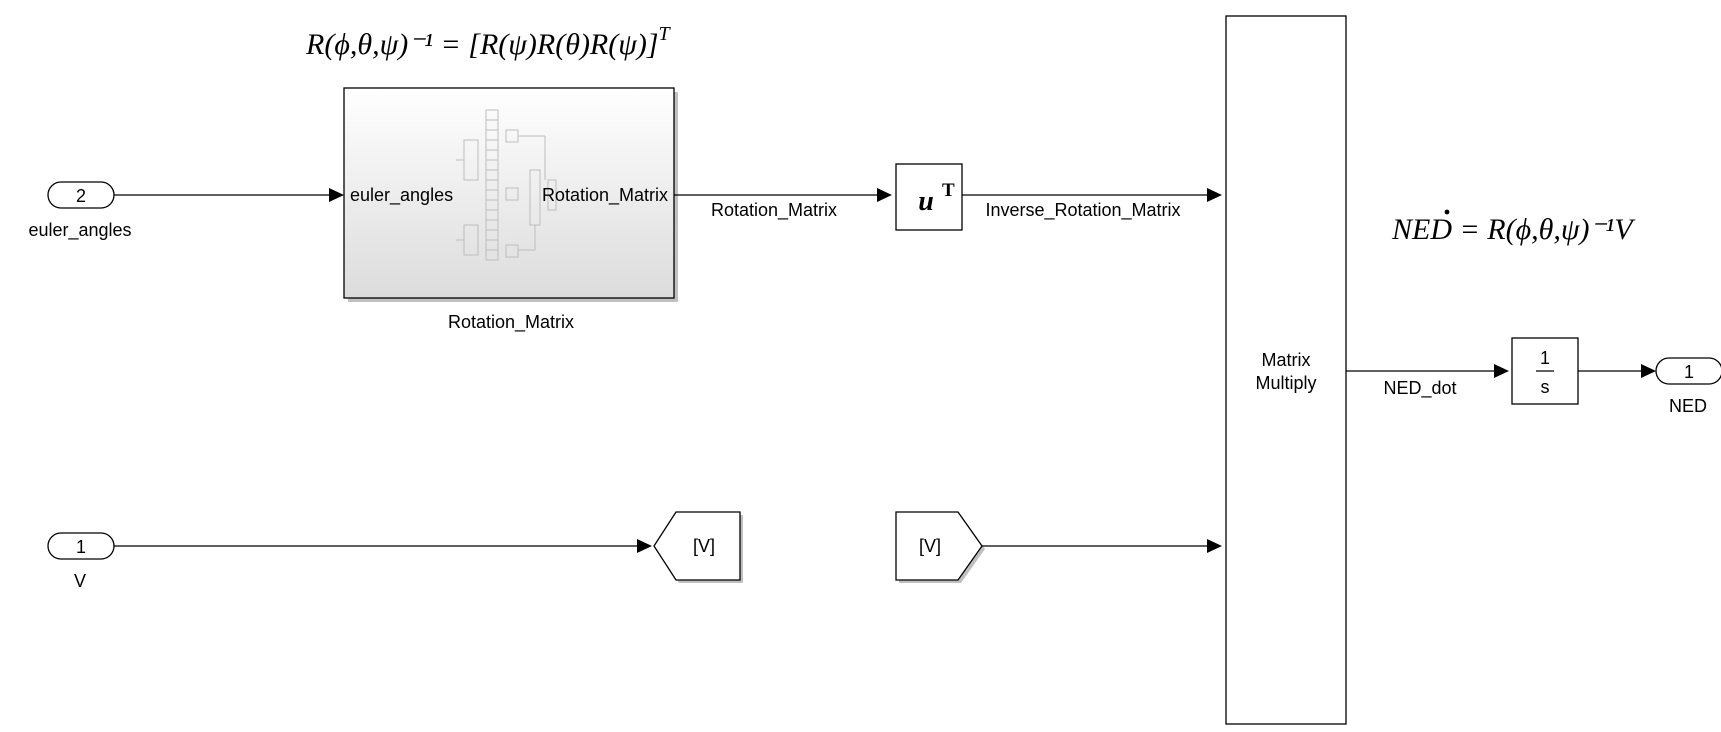  I want to click on arrow-ned, so click(1648, 371).